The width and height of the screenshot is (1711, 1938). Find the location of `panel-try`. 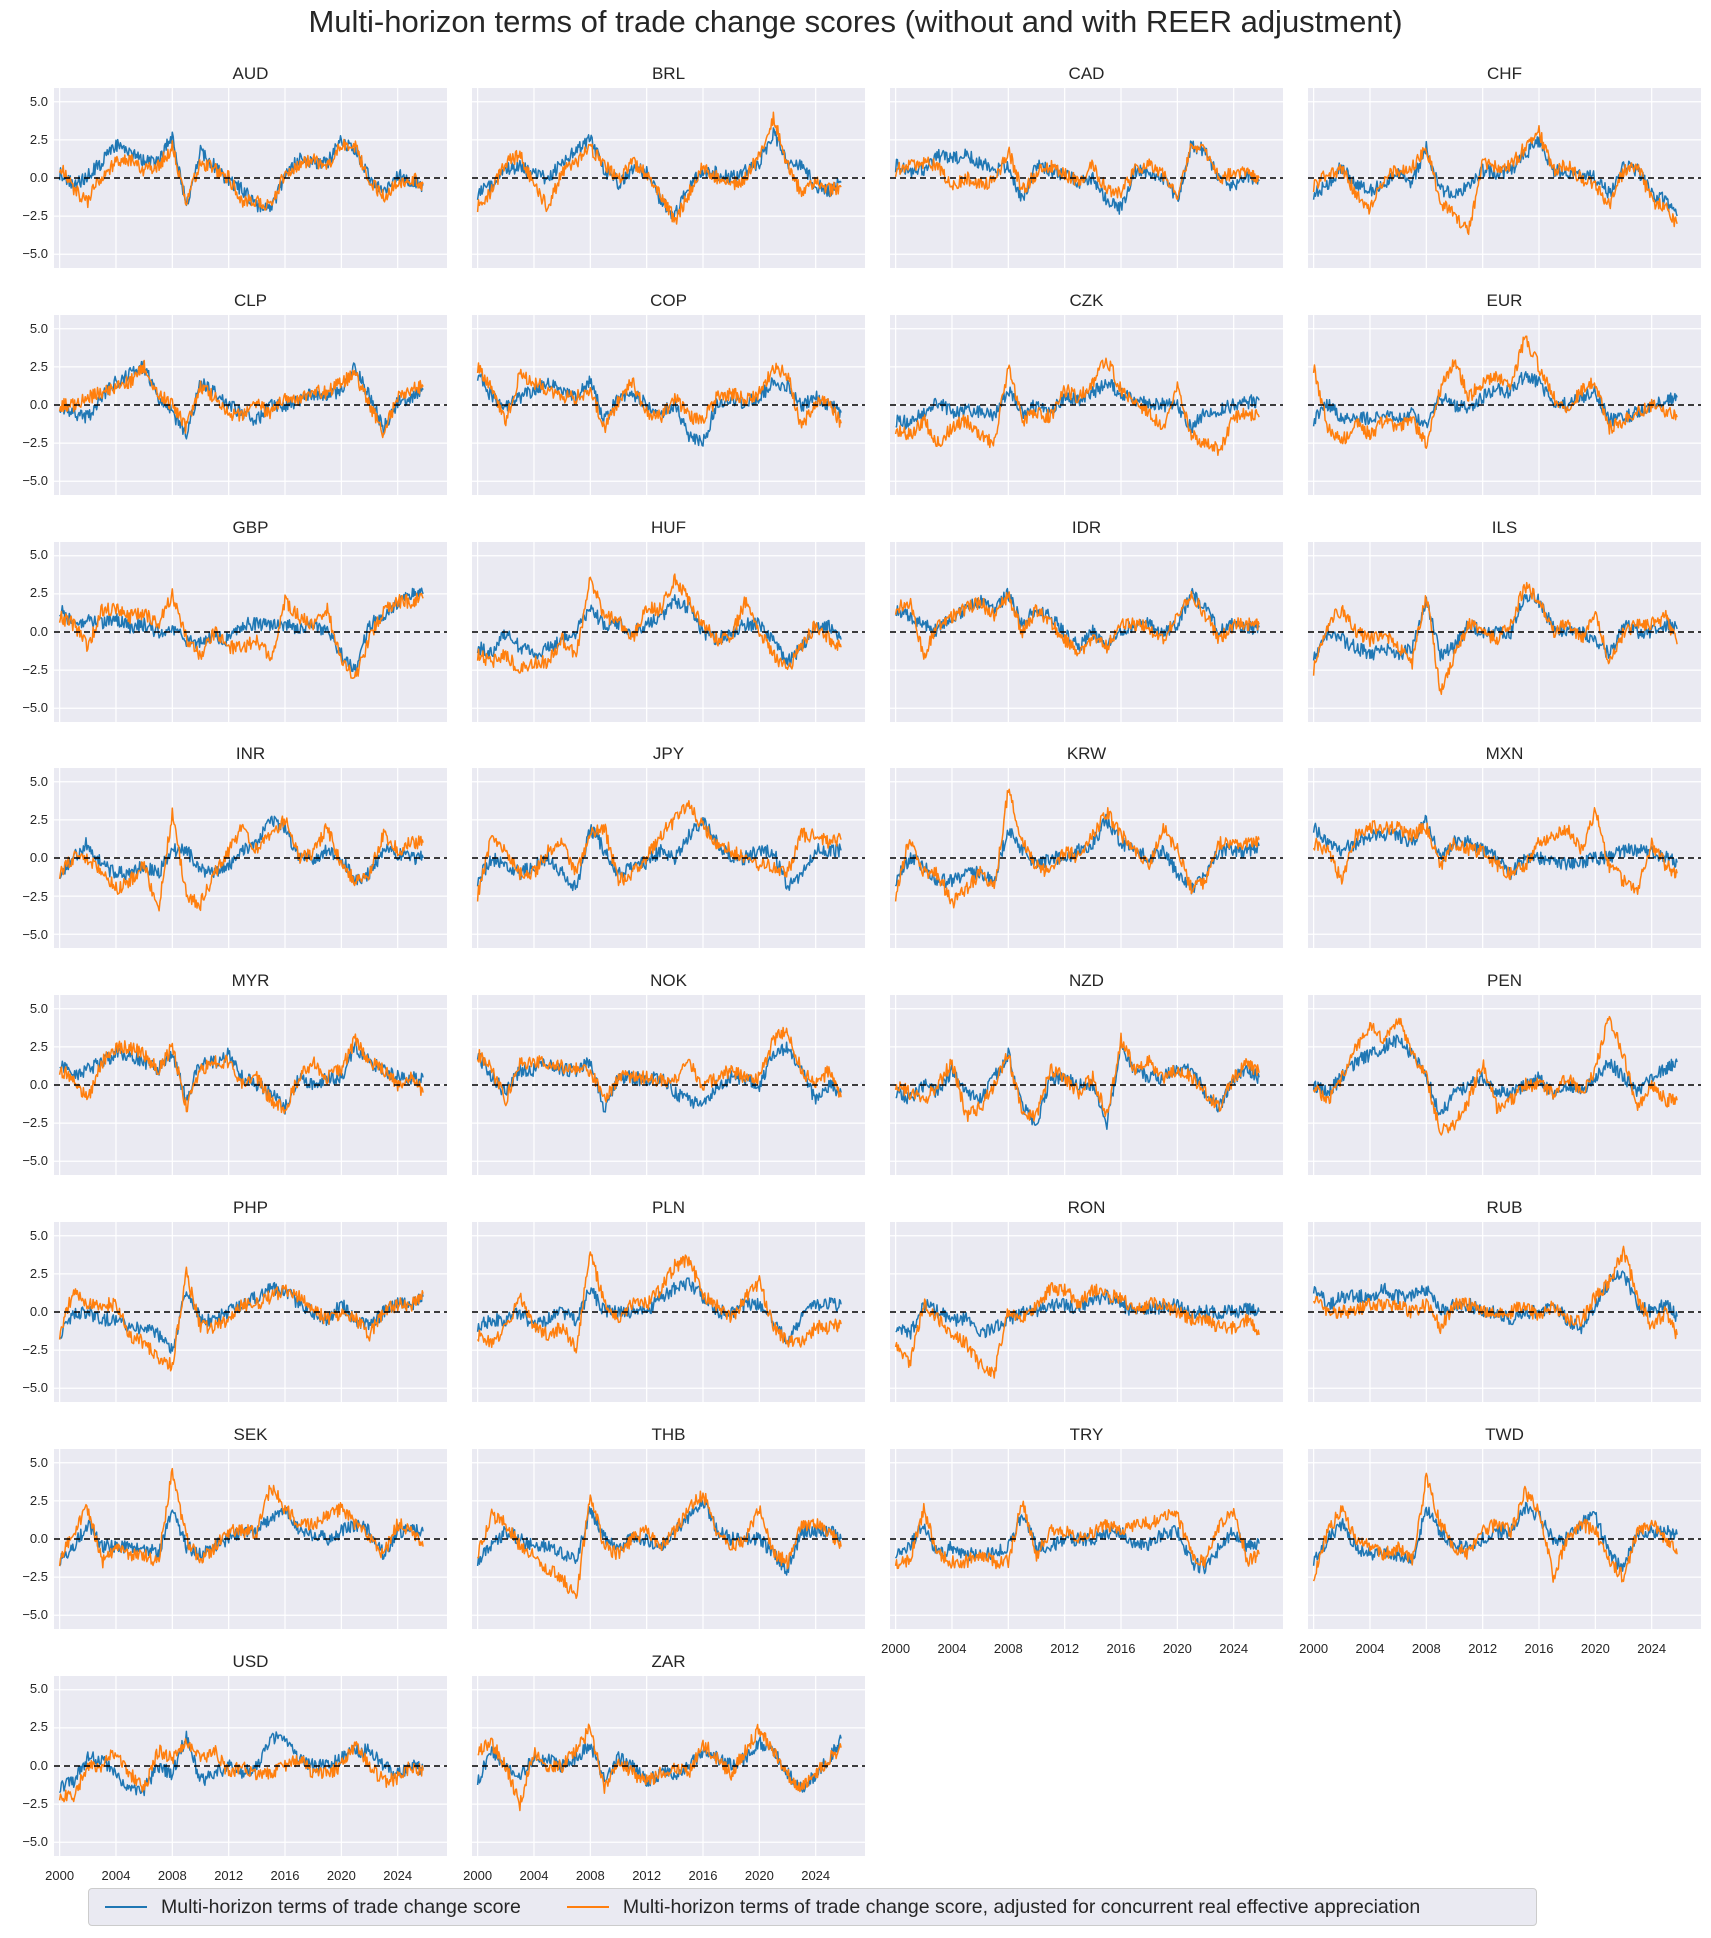

panel-try is located at coordinates (1086, 1538).